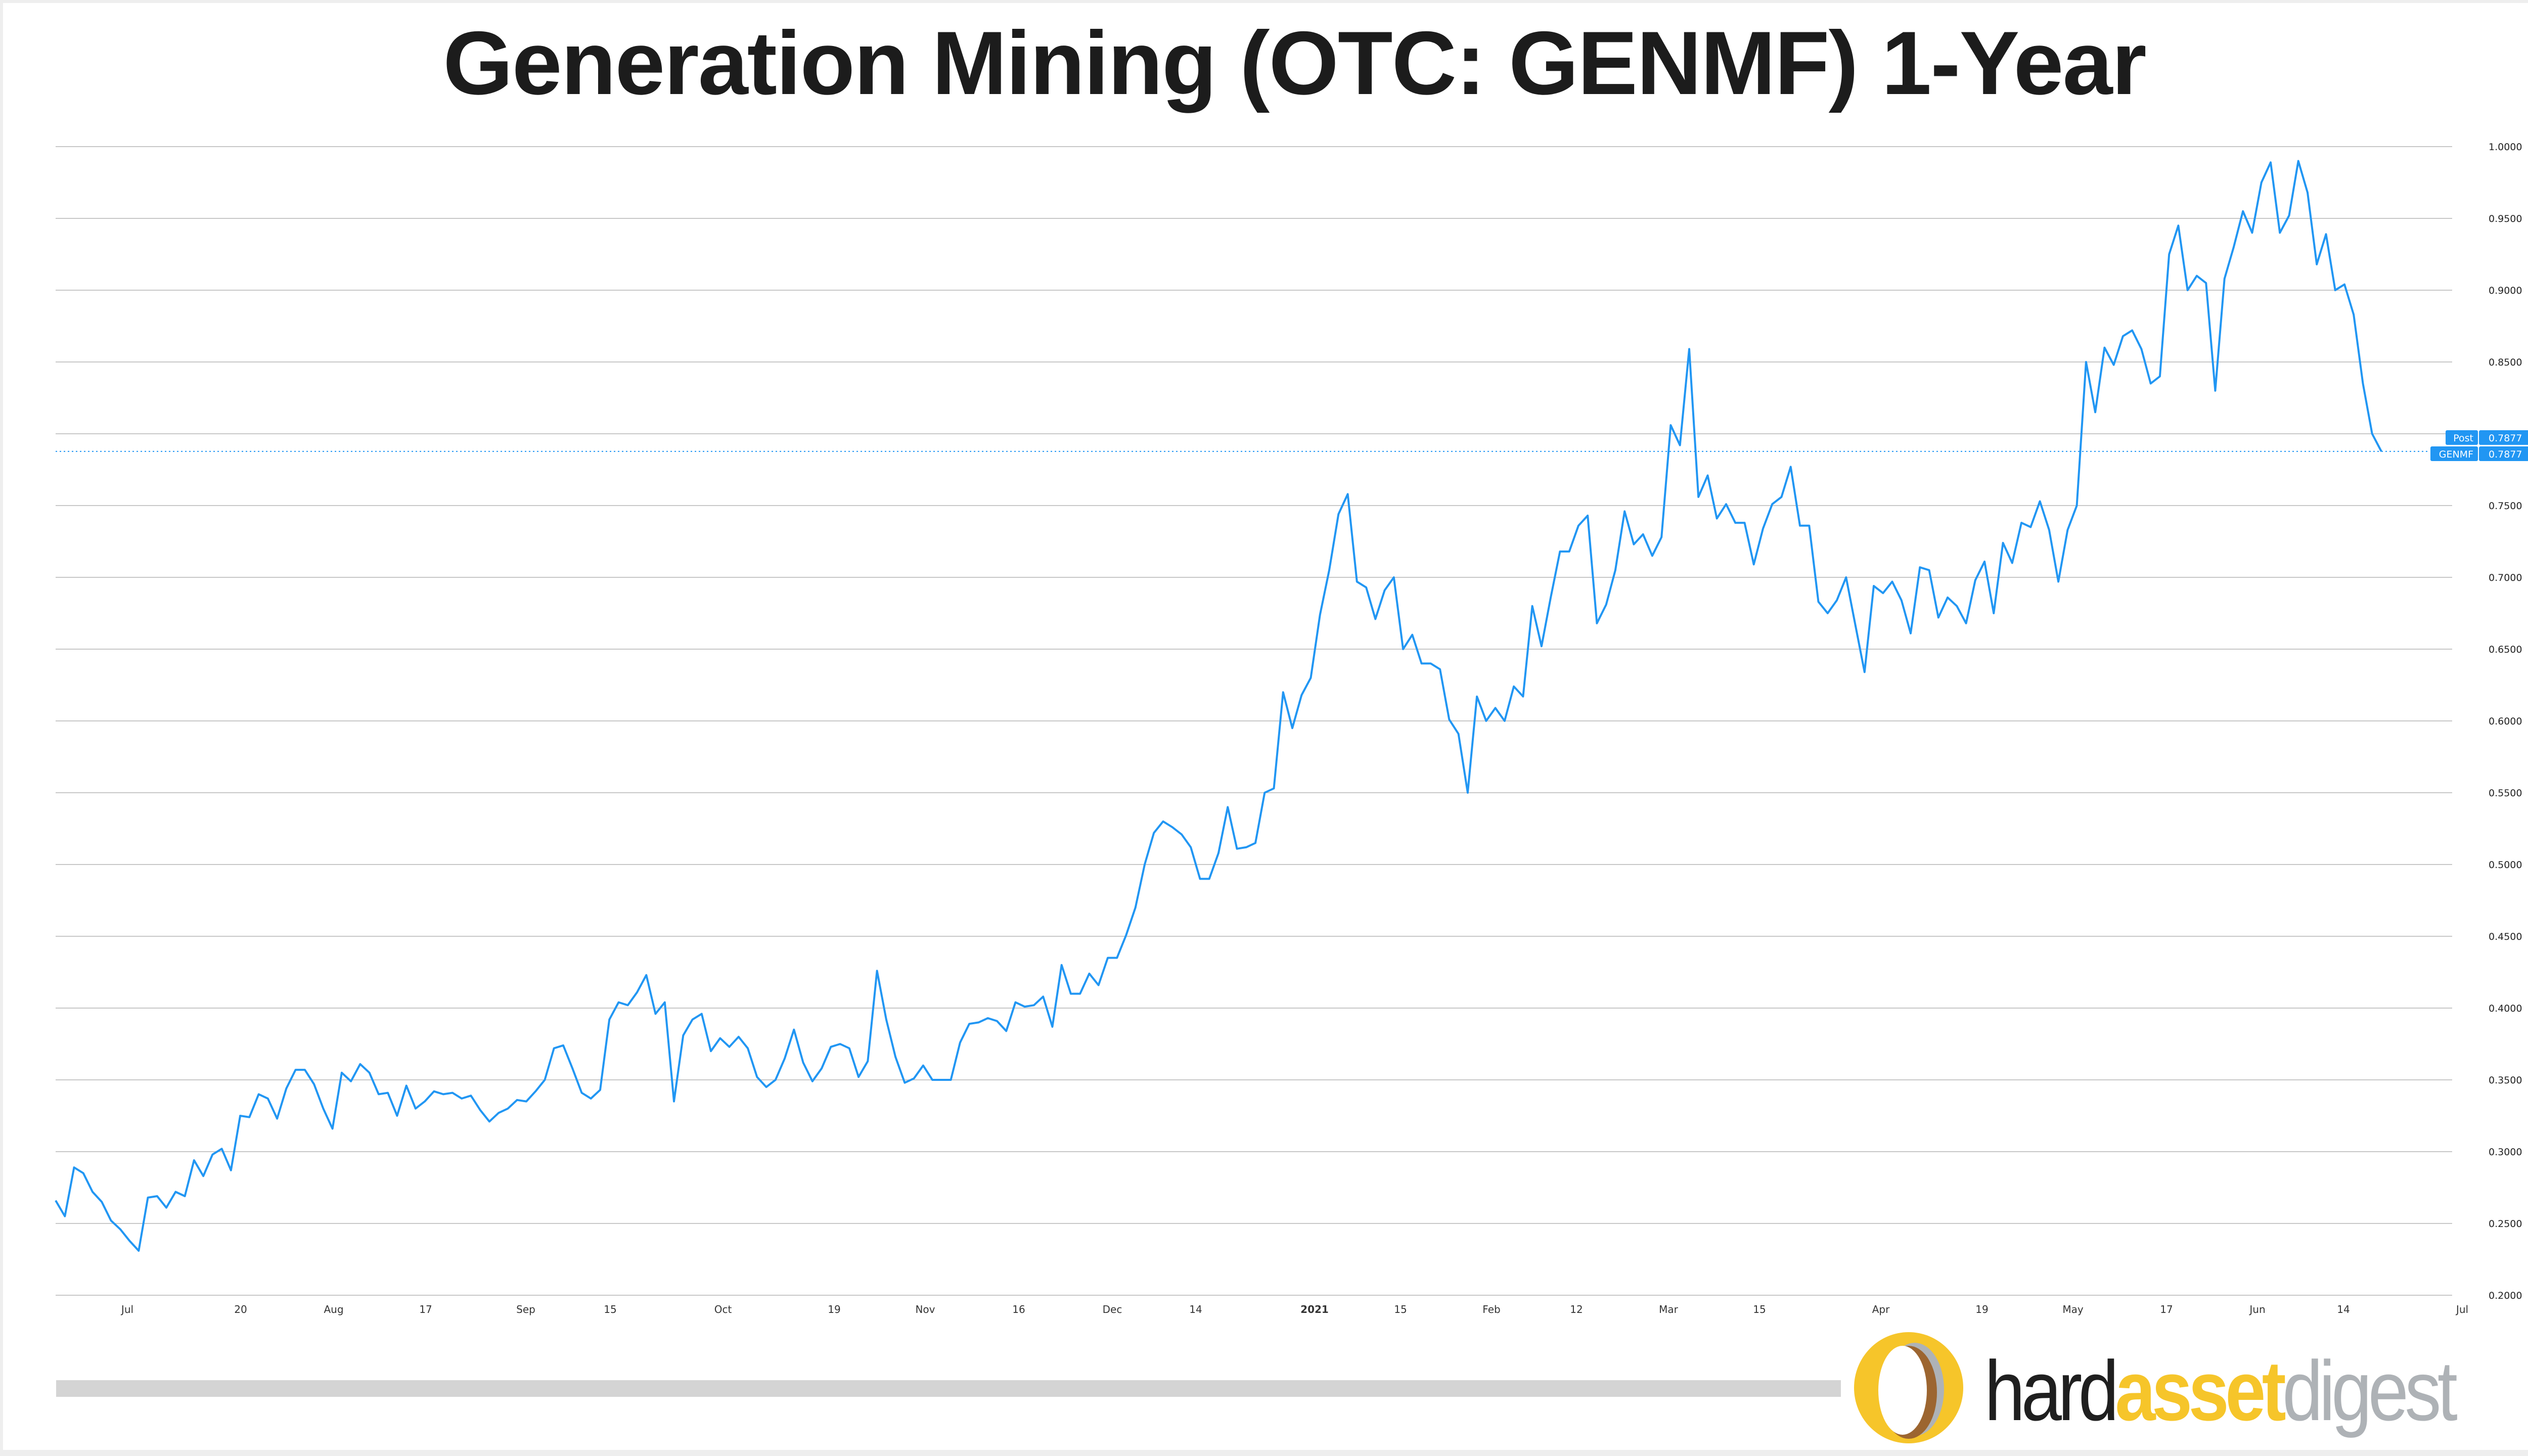 The width and height of the screenshot is (2528, 1456). Describe the element at coordinates (2073, 1309) in the screenshot. I see `x-tick-label: May` at that location.